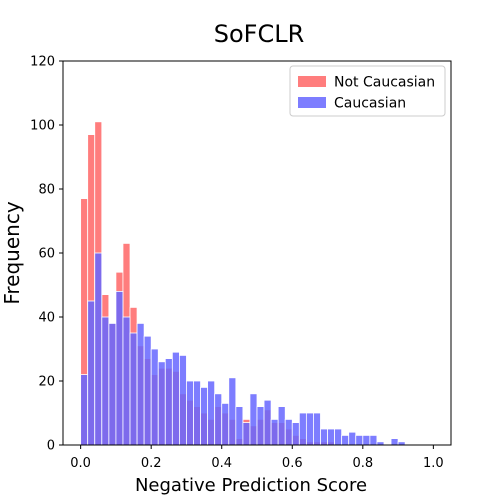 This screenshot has height=500, width=500. I want to click on y-tick-label: 60, so click(46, 254).